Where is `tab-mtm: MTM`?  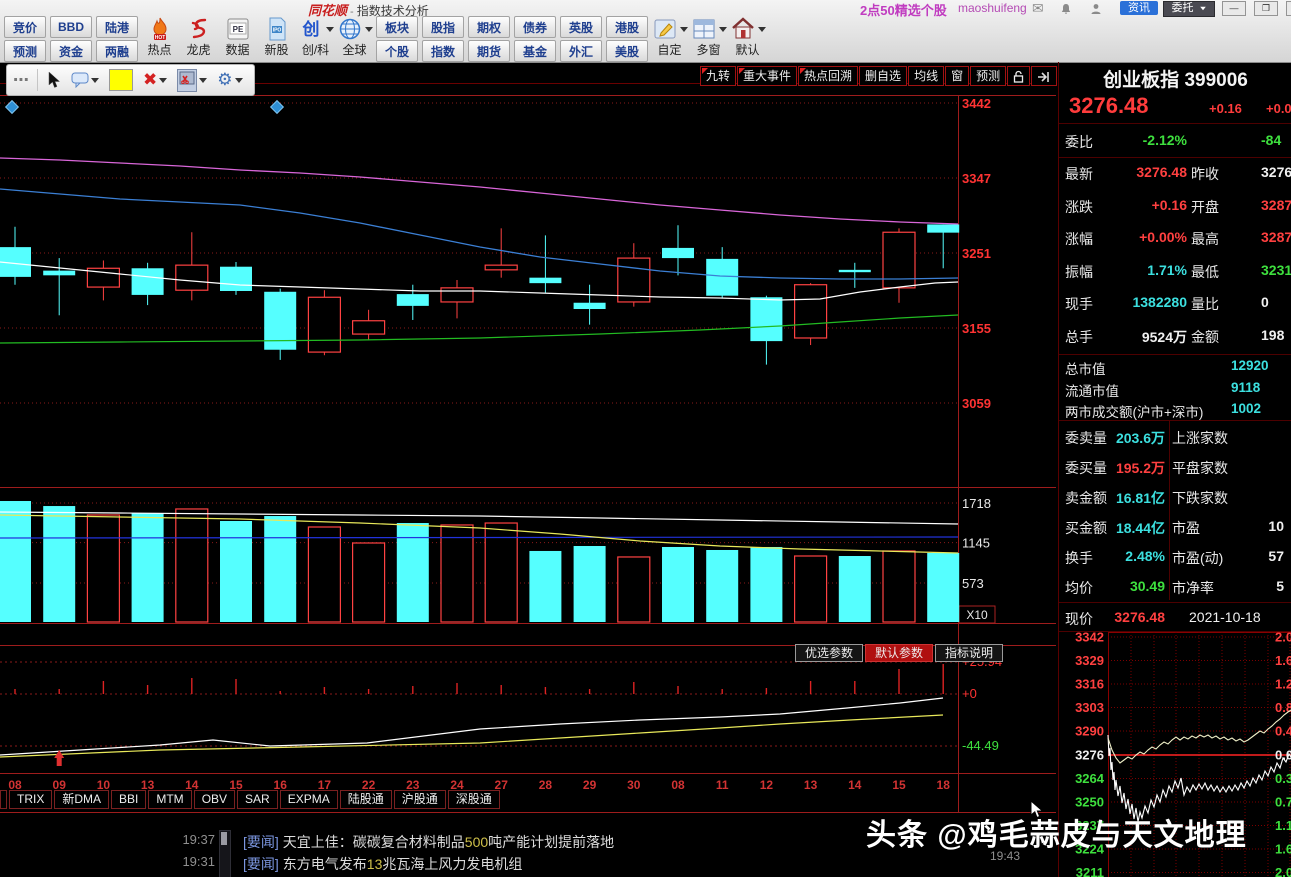
tab-mtm: MTM is located at coordinates (170, 799).